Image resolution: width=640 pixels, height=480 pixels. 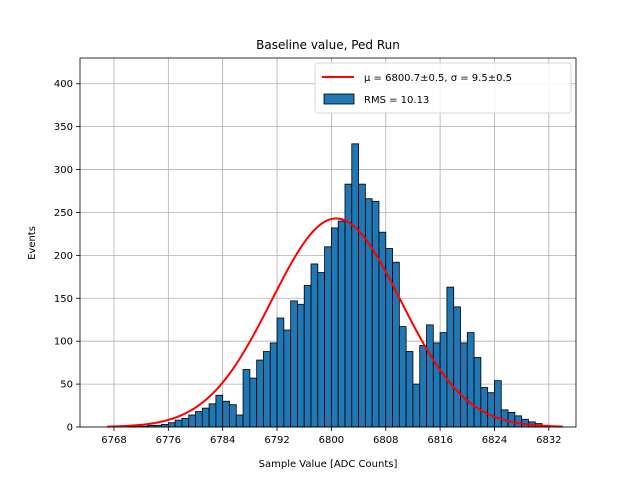 I want to click on x-axis-ticks: 6768 6776 6784 6792 6800 6808 6816 6824 6832, so click(x=331, y=436).